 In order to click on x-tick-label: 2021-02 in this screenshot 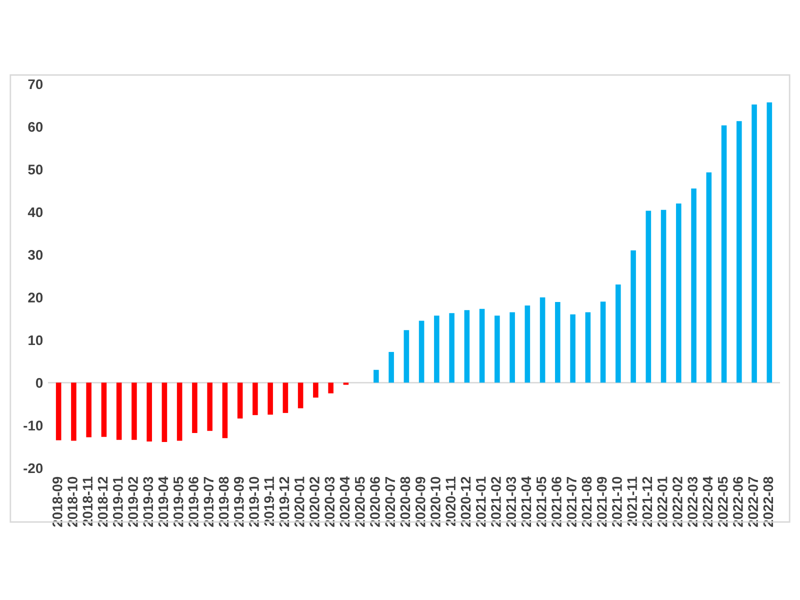, I will do `click(496, 501)`.